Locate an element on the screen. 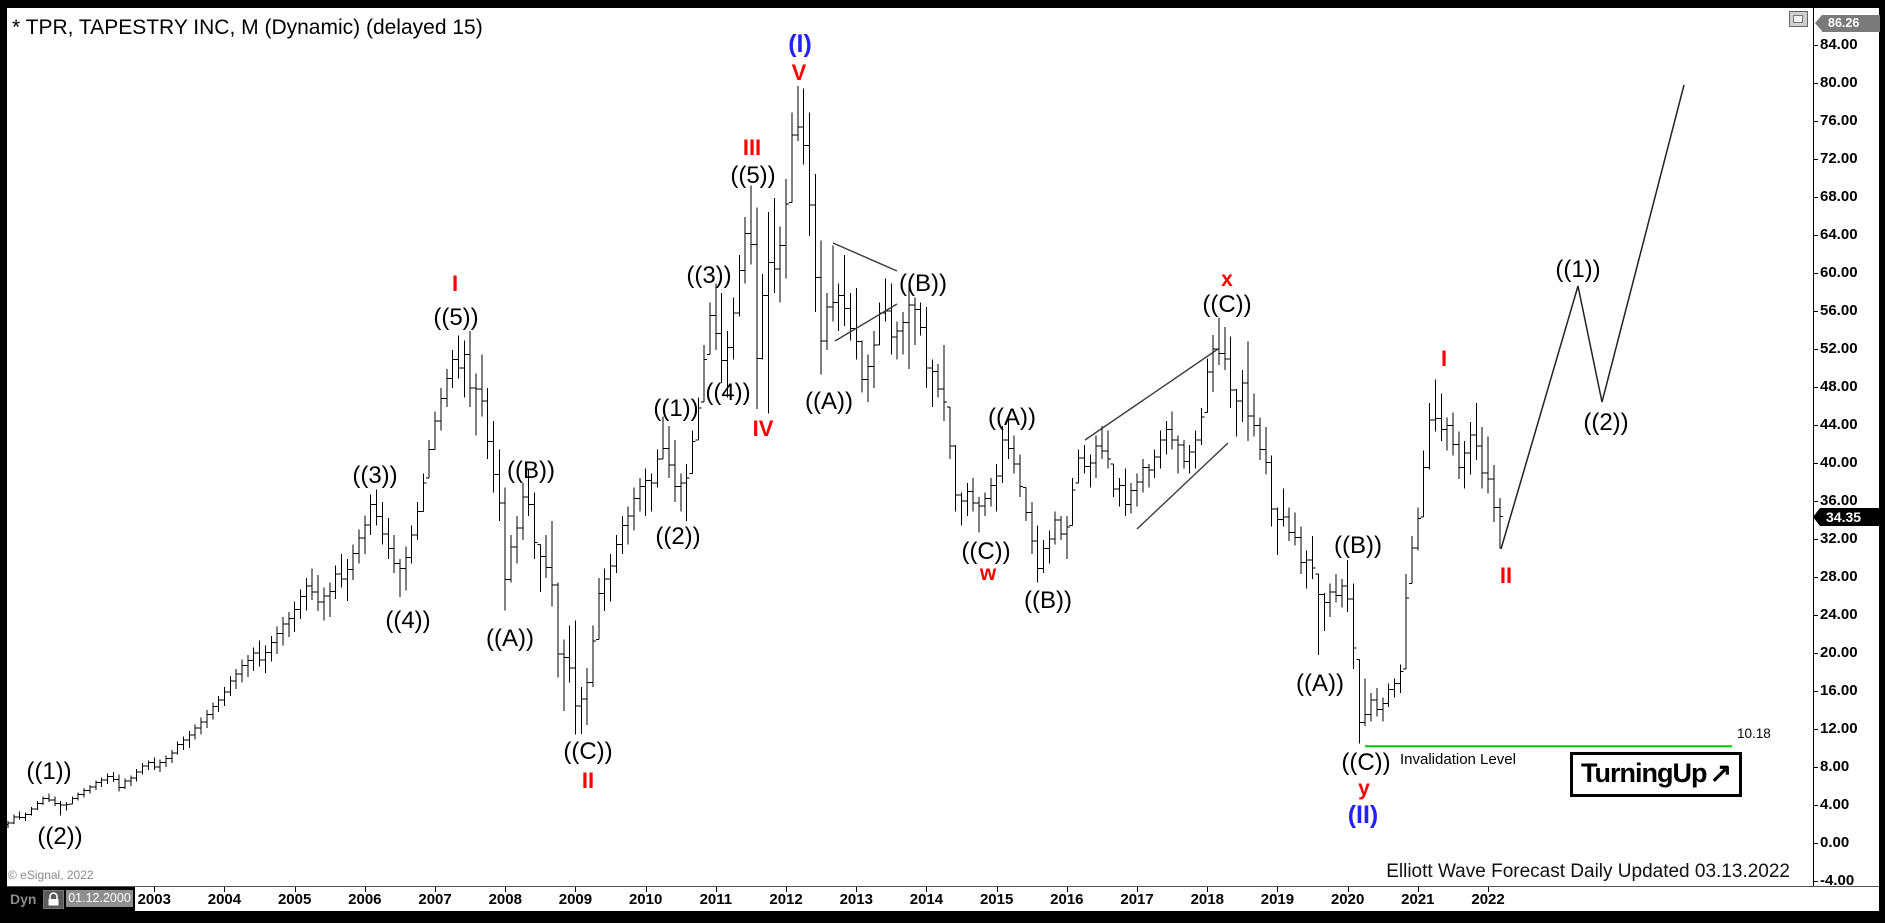 Image resolution: width=1885 pixels, height=923 pixels. price-tick-label: 60.00 is located at coordinates (1839, 272).